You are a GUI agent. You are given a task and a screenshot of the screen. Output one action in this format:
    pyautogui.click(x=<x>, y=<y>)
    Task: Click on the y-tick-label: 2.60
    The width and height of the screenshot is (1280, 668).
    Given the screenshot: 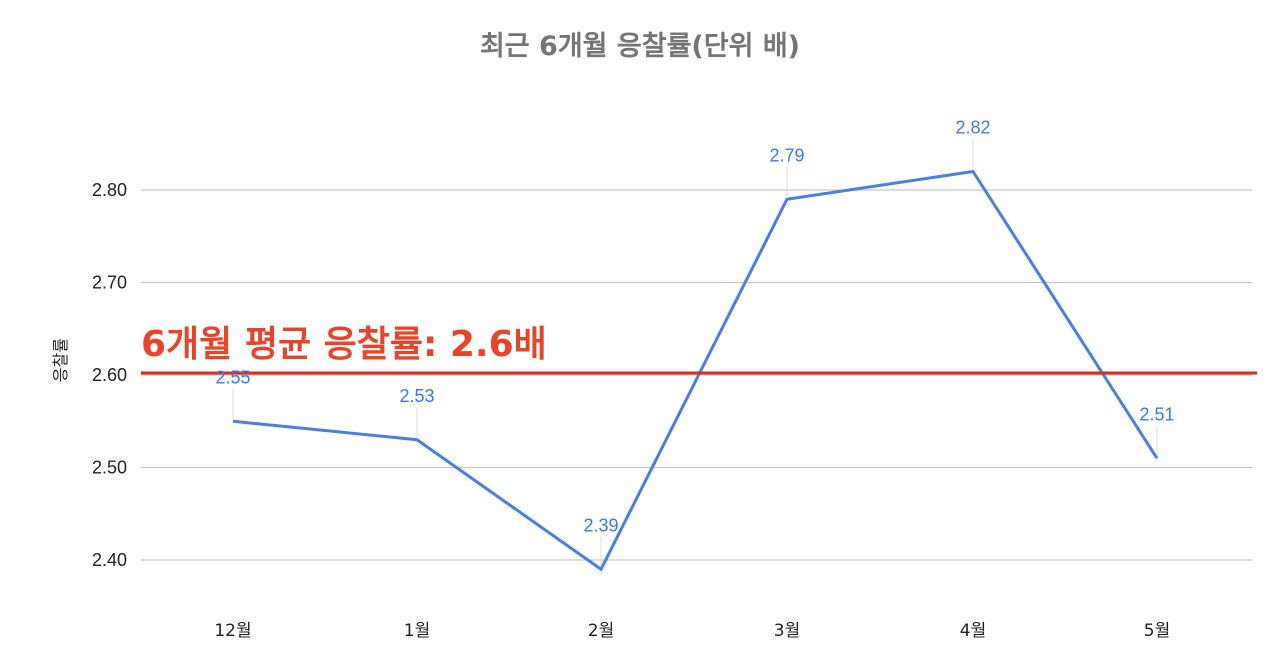 What is the action you would take?
    pyautogui.click(x=109, y=375)
    